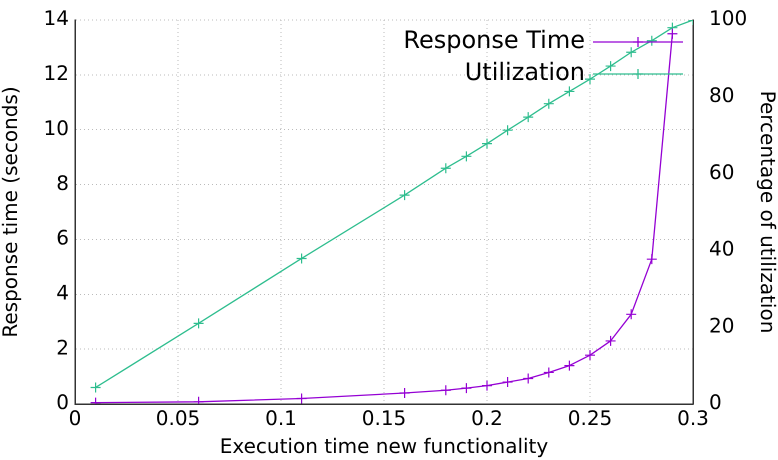  Describe the element at coordinates (62, 292) in the screenshot. I see `y-tick-label: 4` at that location.